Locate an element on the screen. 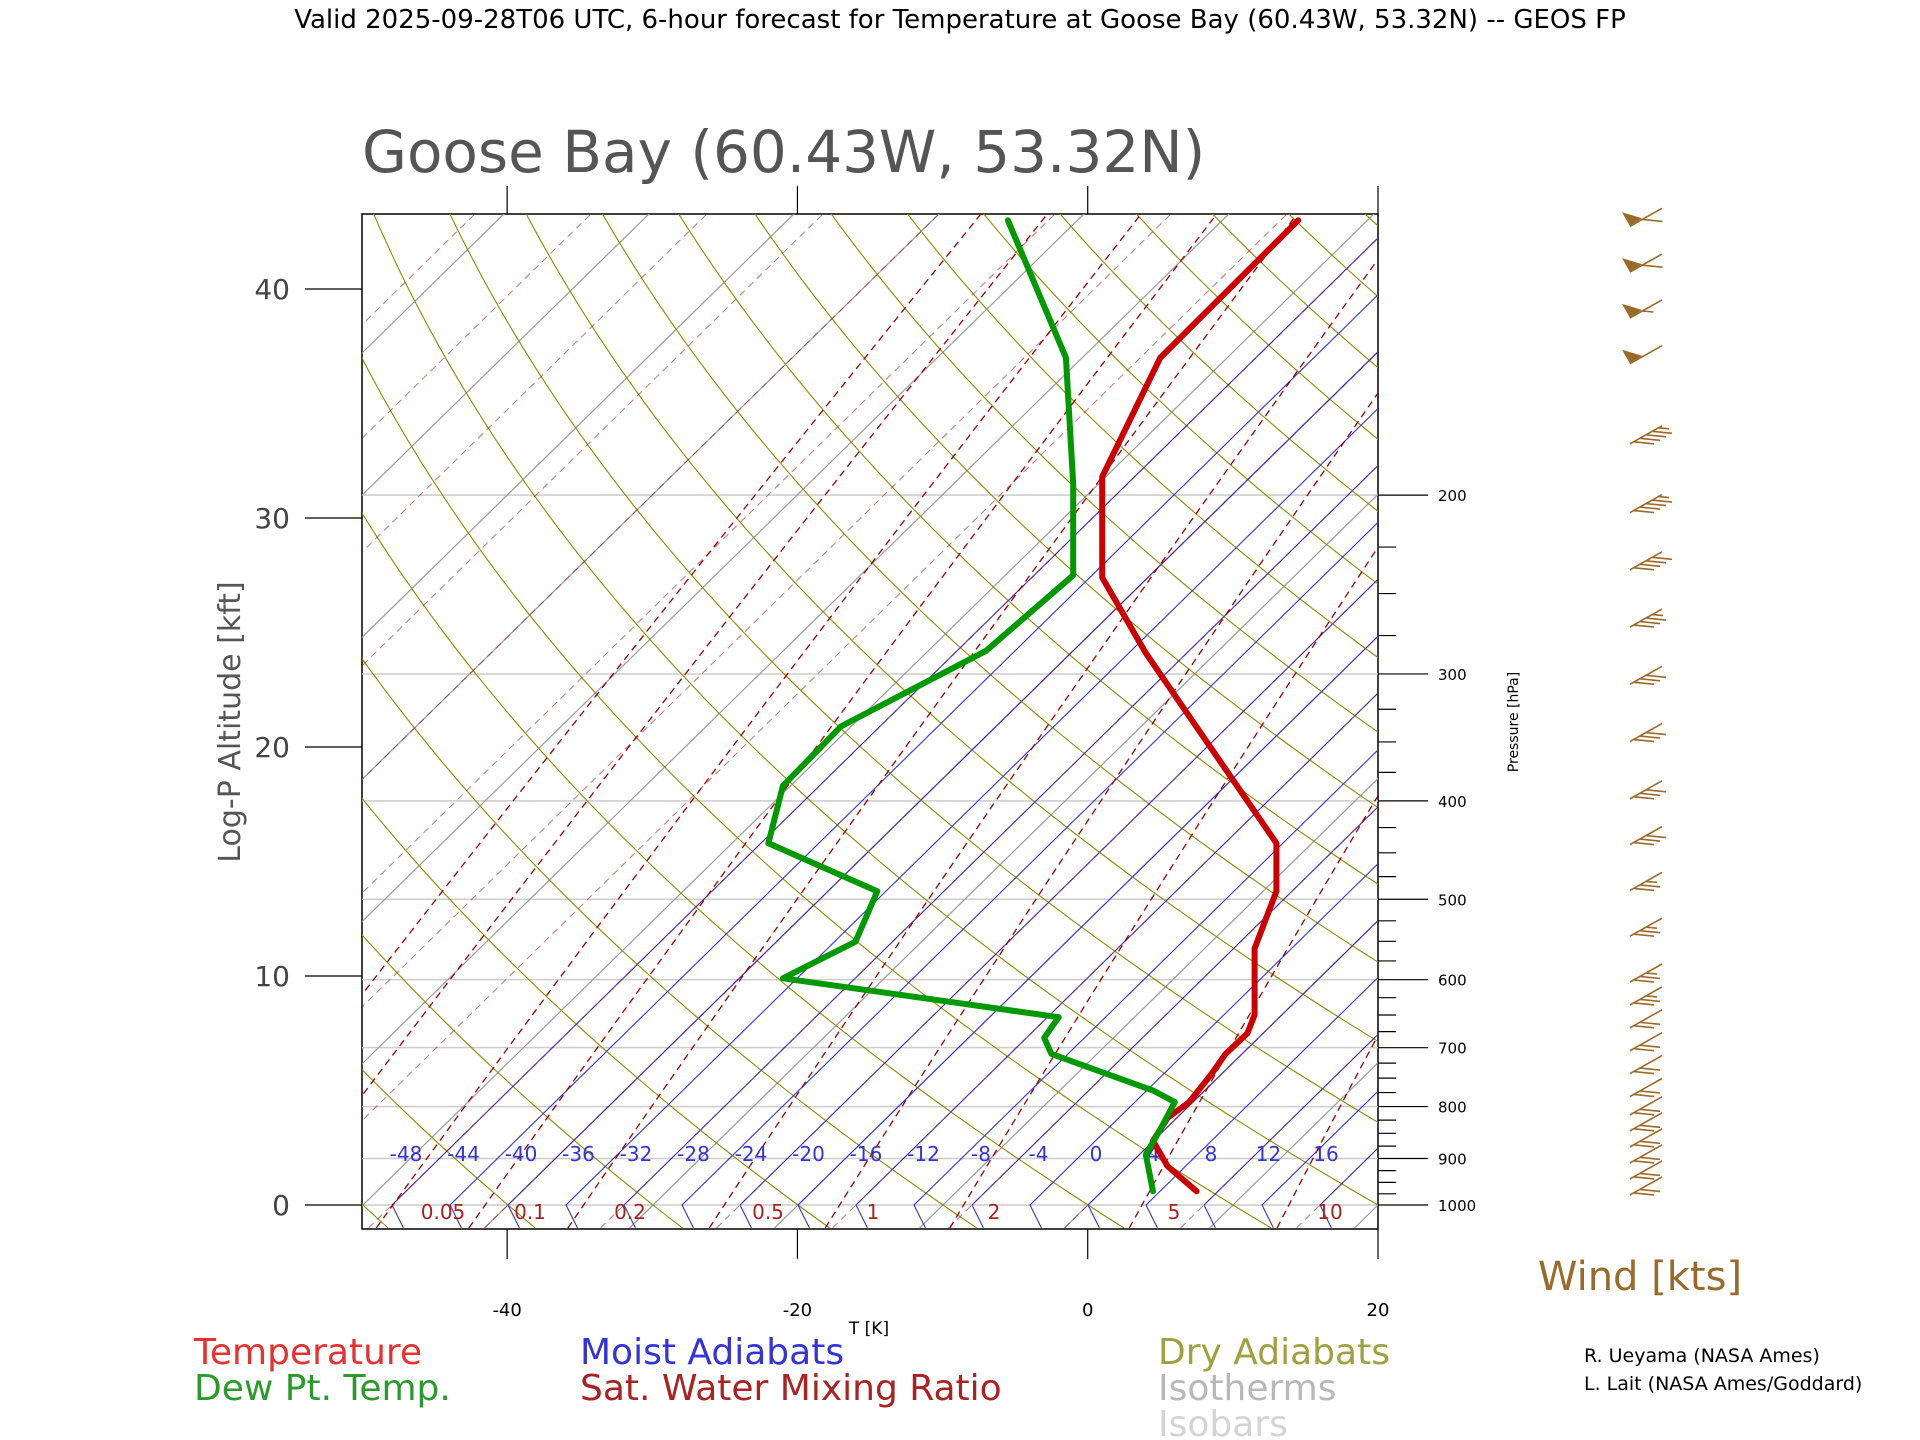 The height and width of the screenshot is (1440, 1920). mixing-ratio-label: 2 is located at coordinates (994, 1212).